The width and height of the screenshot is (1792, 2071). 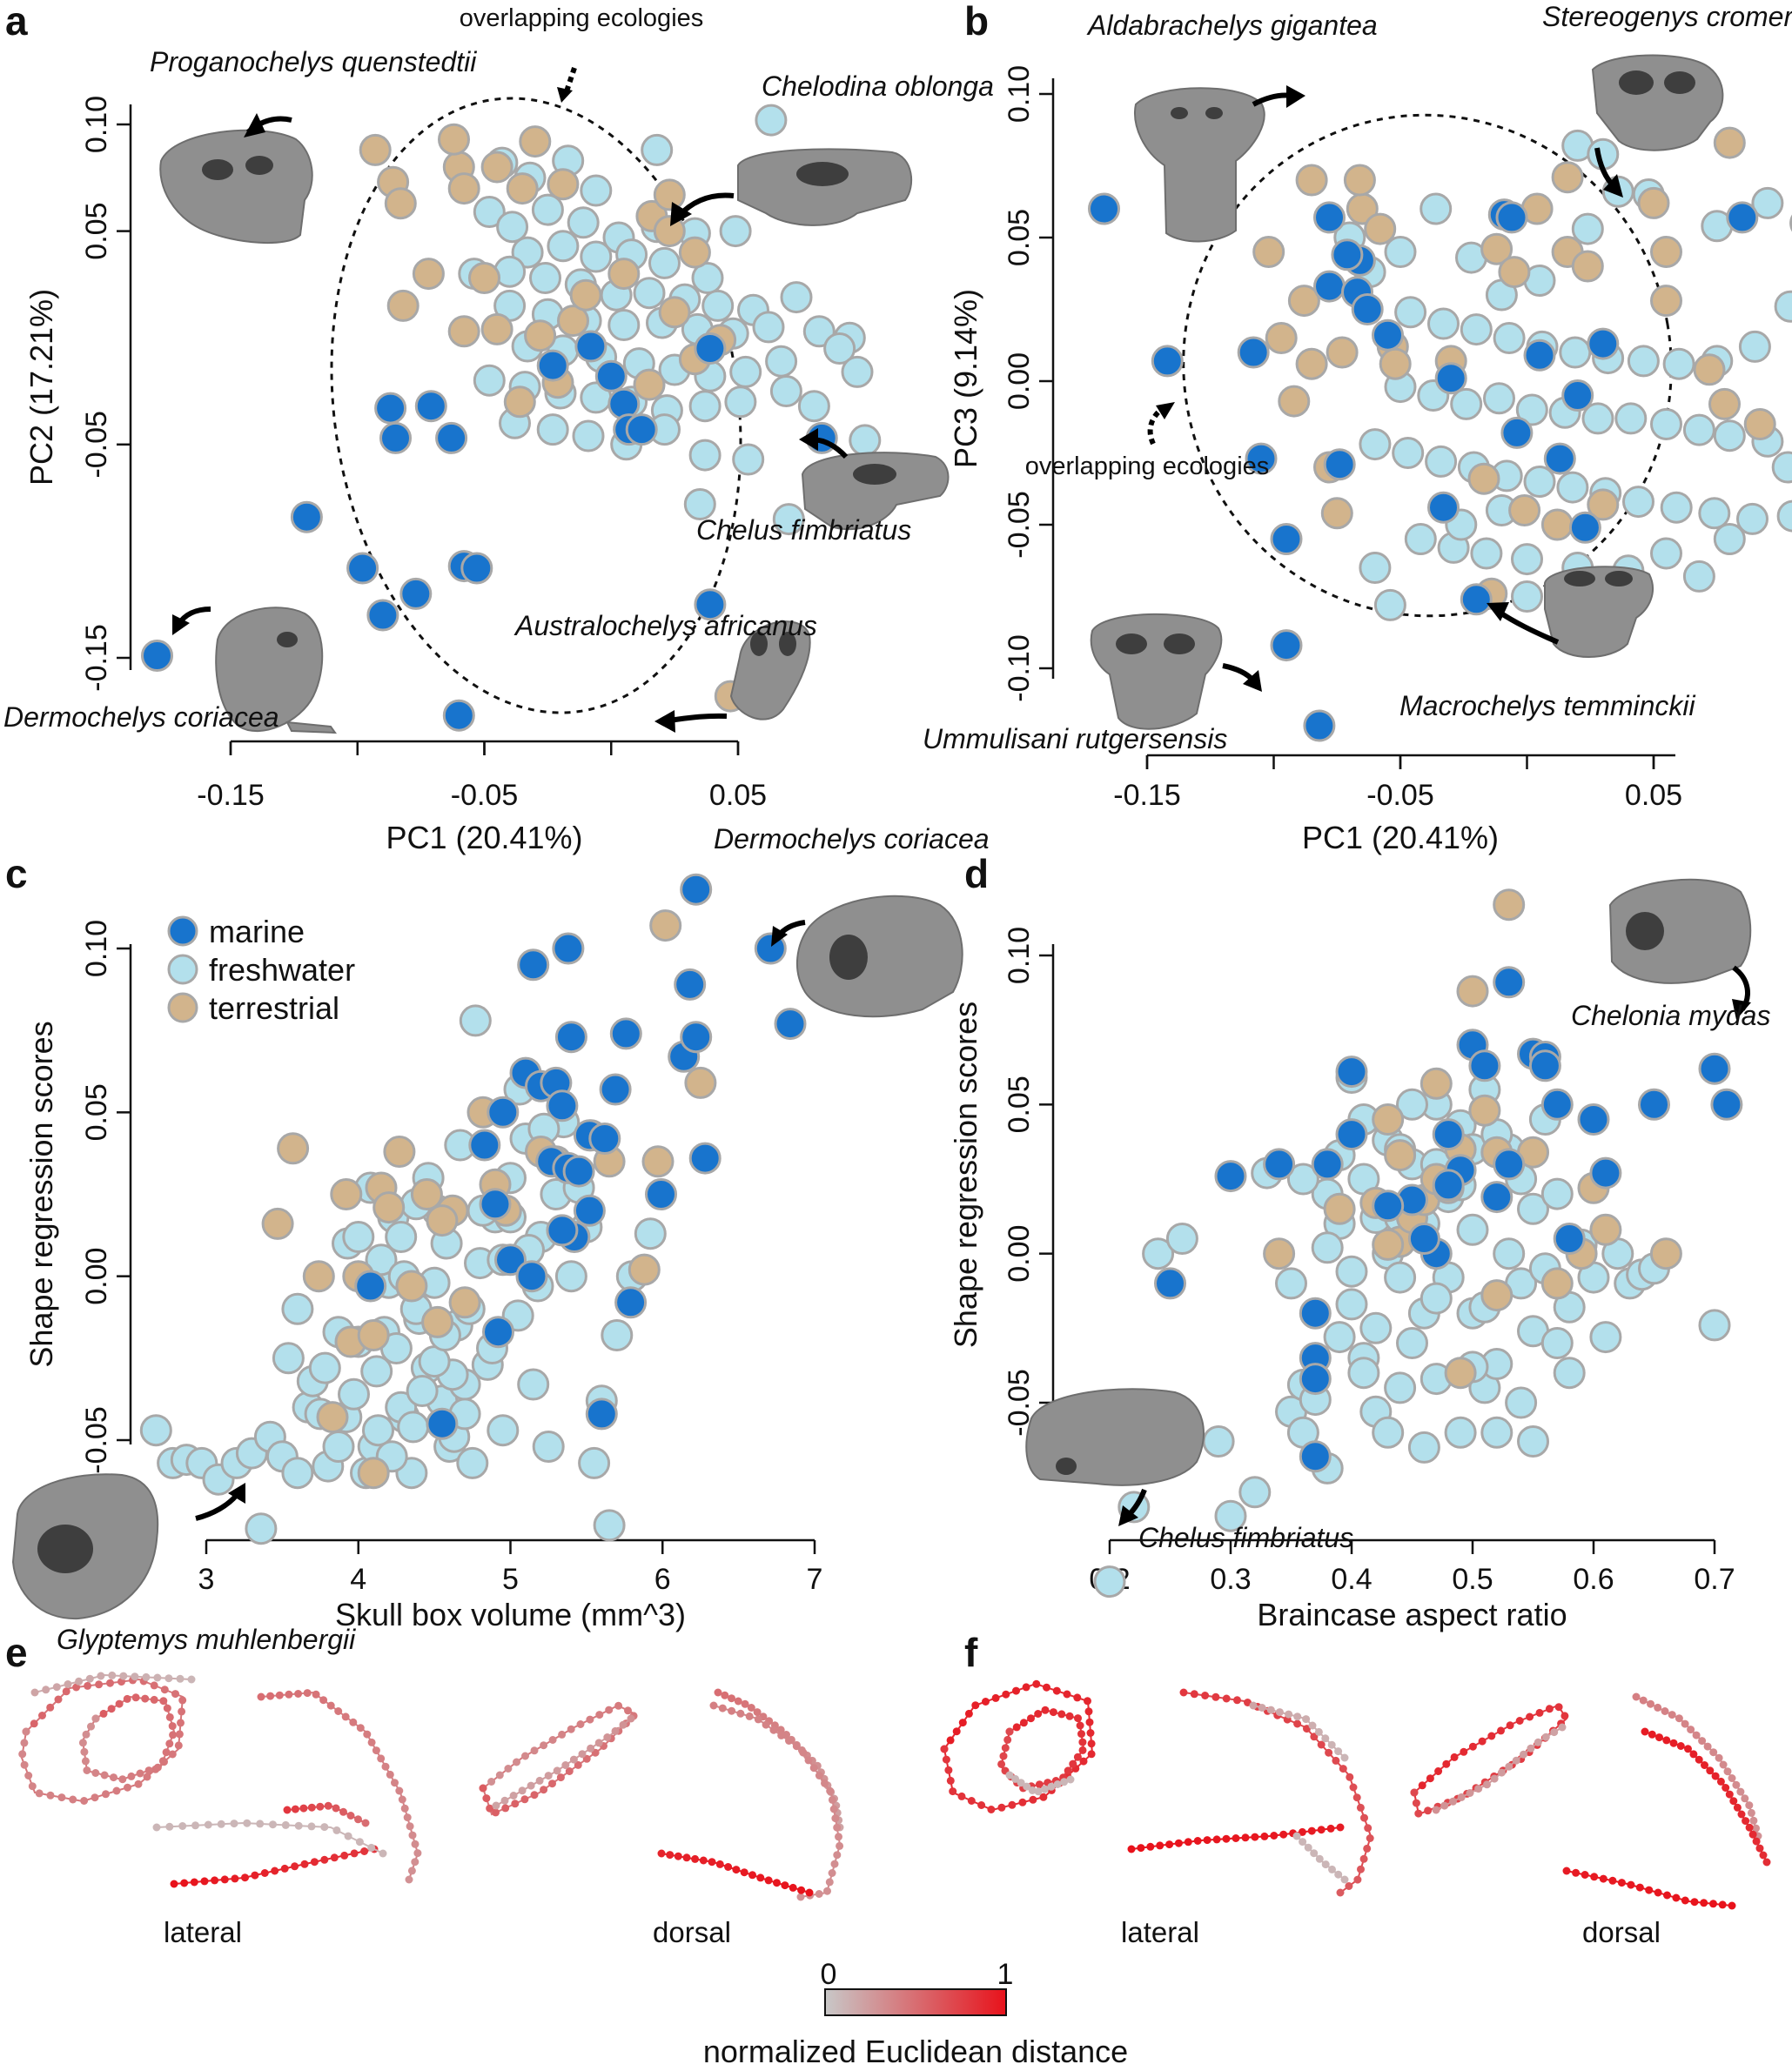 I want to click on legend-label-terrestrial: terrestrial, so click(x=274, y=1008).